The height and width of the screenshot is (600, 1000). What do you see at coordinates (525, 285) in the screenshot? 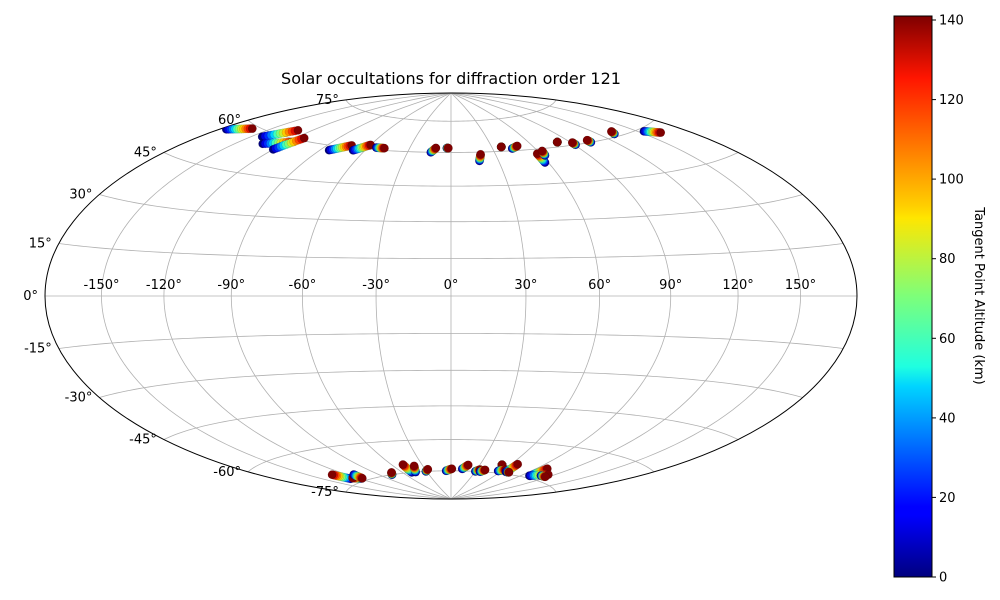
I see `lon-tick-label: 30°` at bounding box center [525, 285].